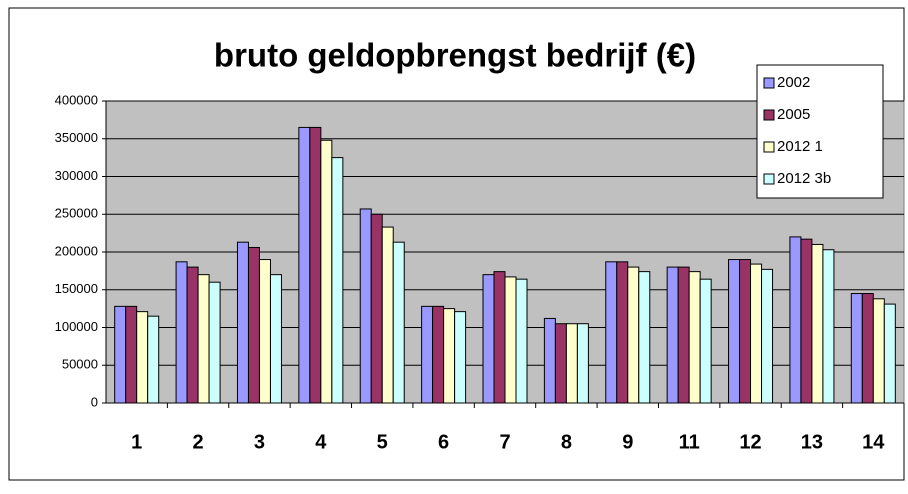  Describe the element at coordinates (80, 364) in the screenshot. I see `y-tick-label: 50000` at that location.